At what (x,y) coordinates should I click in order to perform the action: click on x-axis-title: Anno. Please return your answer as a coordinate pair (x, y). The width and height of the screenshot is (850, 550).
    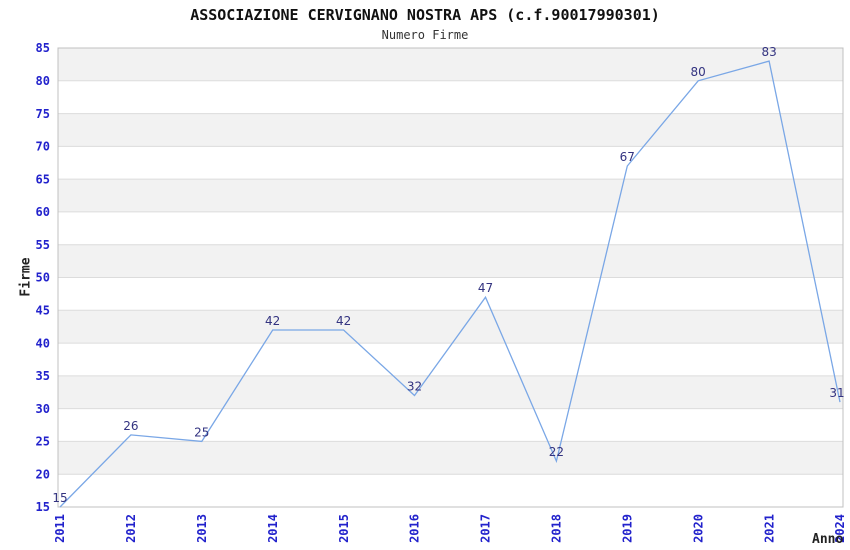
    Looking at the image, I should click on (828, 539).